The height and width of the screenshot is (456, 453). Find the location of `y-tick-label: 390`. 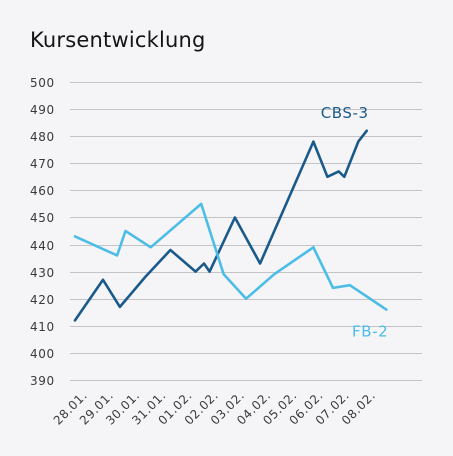

y-tick-label: 390 is located at coordinates (42, 381).